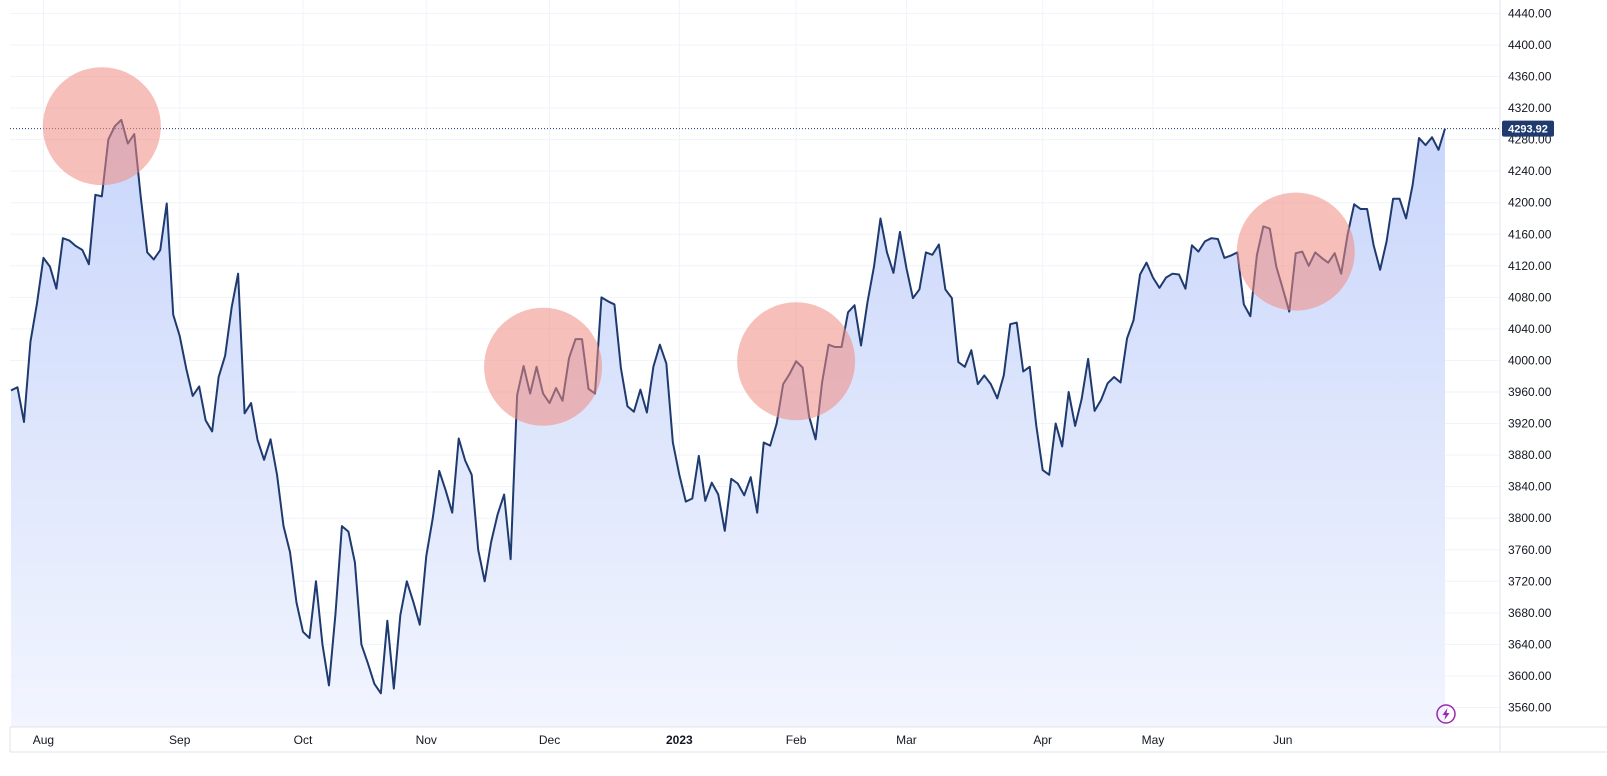  I want to click on y-tick-label: 4200.00, so click(1530, 203).